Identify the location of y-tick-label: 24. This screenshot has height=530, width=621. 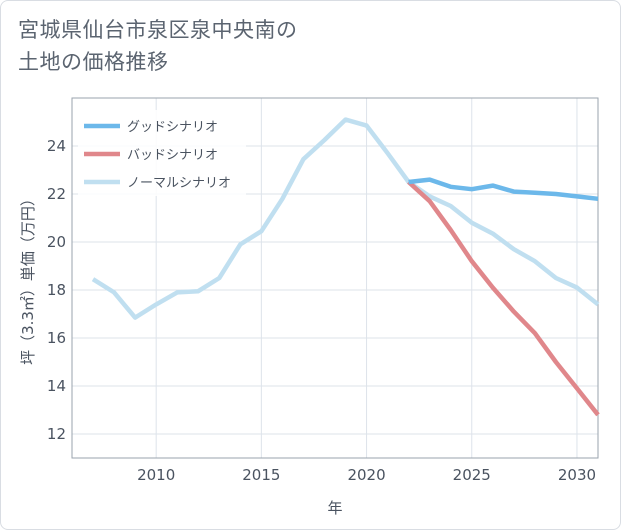
(56, 146).